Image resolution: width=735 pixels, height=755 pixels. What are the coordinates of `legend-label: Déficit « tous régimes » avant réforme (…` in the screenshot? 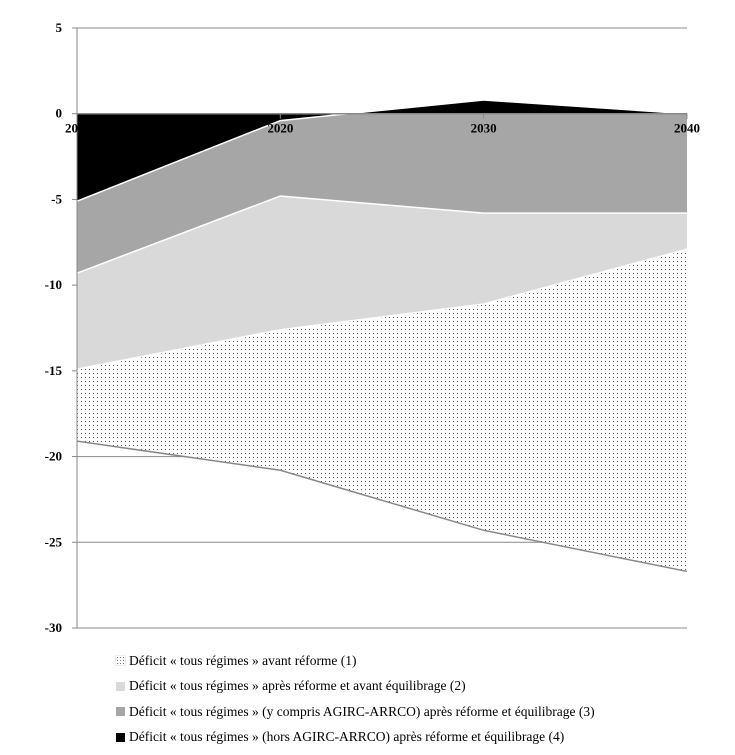 It's located at (243, 660).